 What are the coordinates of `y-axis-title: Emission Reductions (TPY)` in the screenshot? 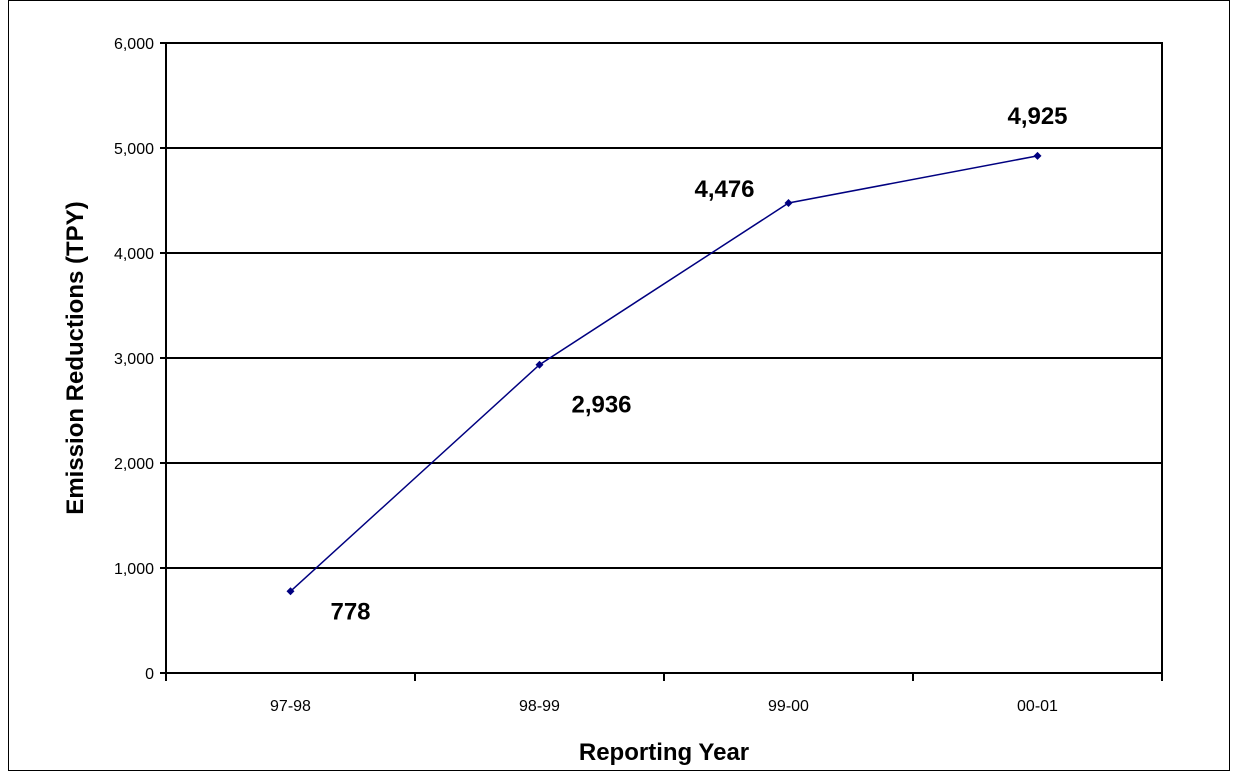 It's located at (75, 357).